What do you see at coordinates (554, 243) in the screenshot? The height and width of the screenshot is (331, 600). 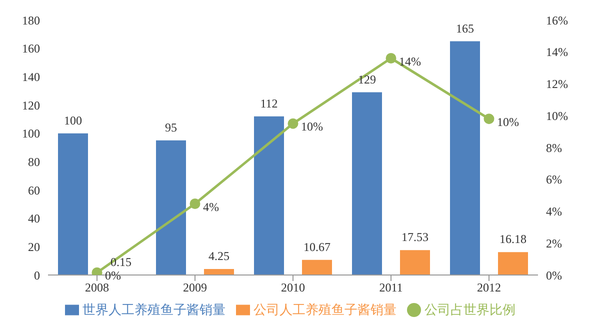 I see `y2-tick-label: 2%` at bounding box center [554, 243].